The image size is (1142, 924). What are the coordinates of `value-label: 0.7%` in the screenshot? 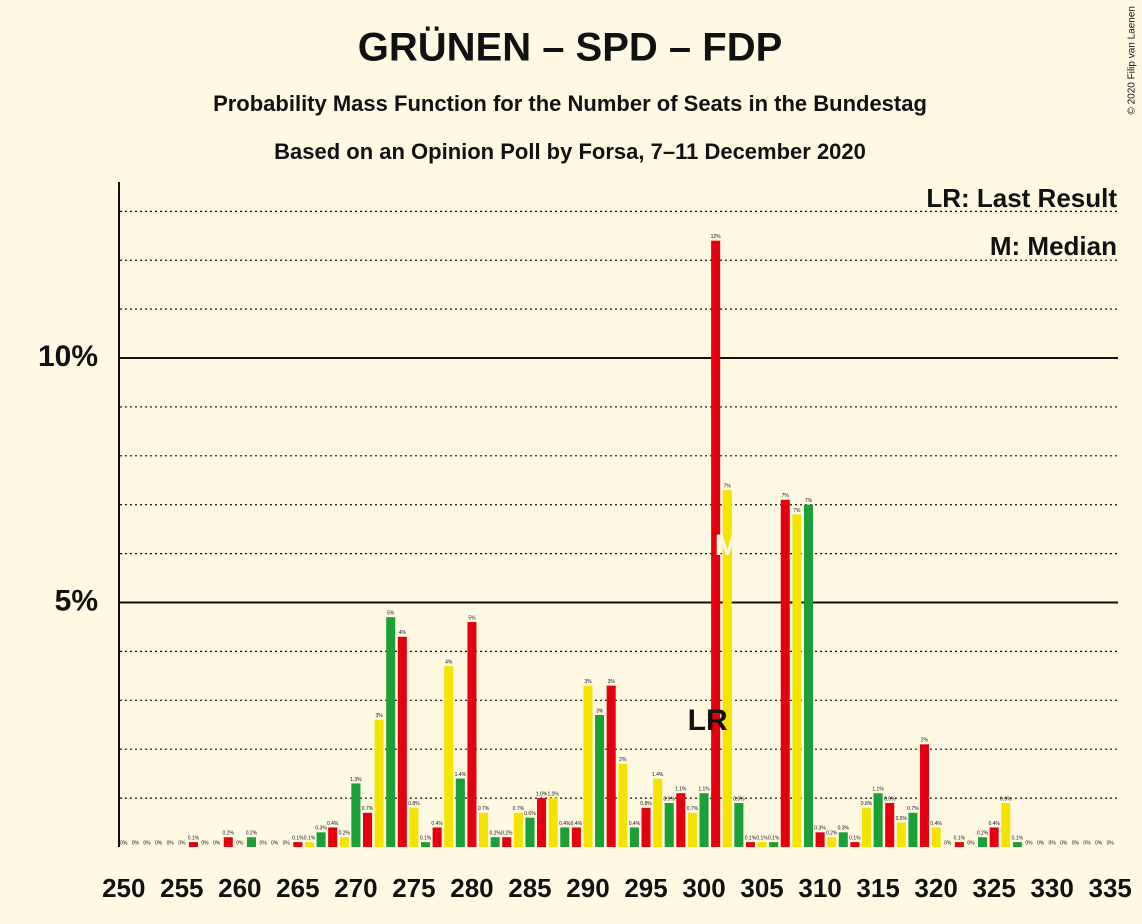 It's located at (484, 809).